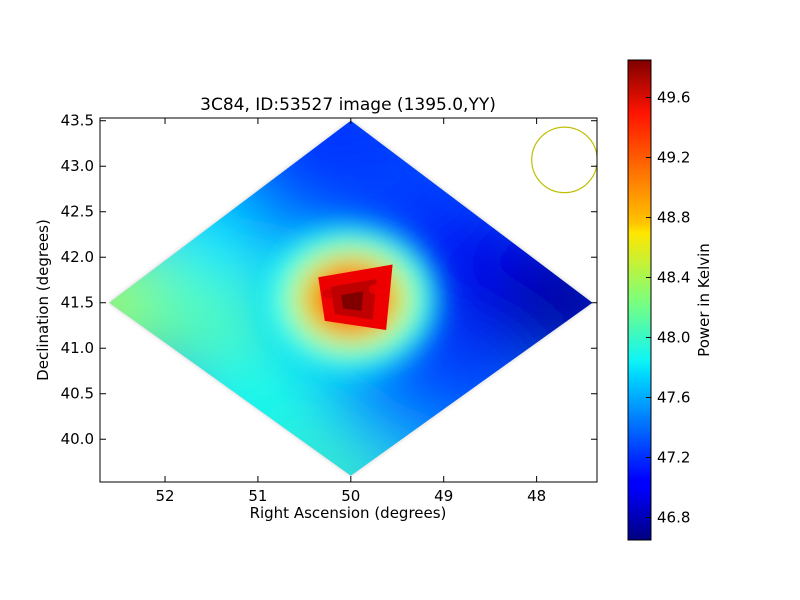 This screenshot has height=600, width=800. What do you see at coordinates (673, 158) in the screenshot?
I see `colorbar-tick-label: 49.2` at bounding box center [673, 158].